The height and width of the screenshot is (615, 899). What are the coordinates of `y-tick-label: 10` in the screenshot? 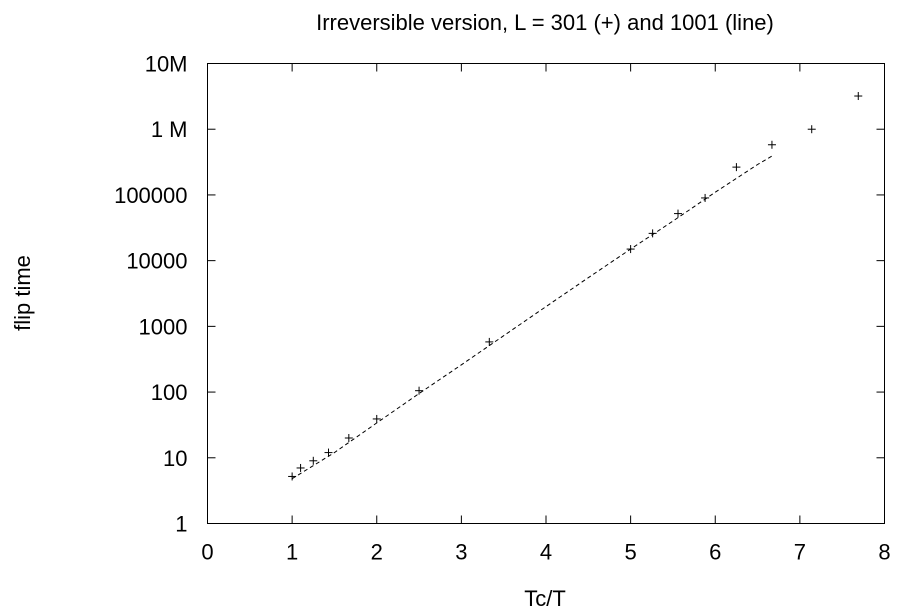 It's located at (175, 458).